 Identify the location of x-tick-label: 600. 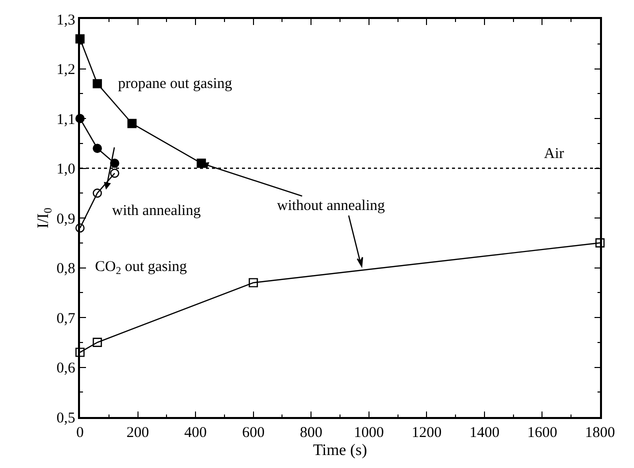
(253, 432).